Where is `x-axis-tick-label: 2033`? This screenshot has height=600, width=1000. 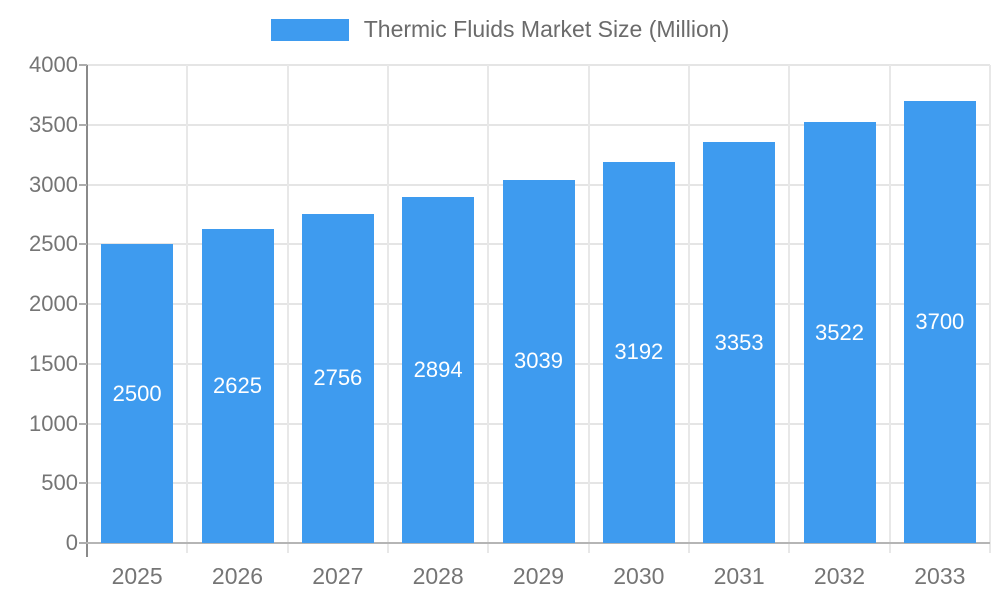
x-axis-tick-label: 2033 is located at coordinates (940, 576).